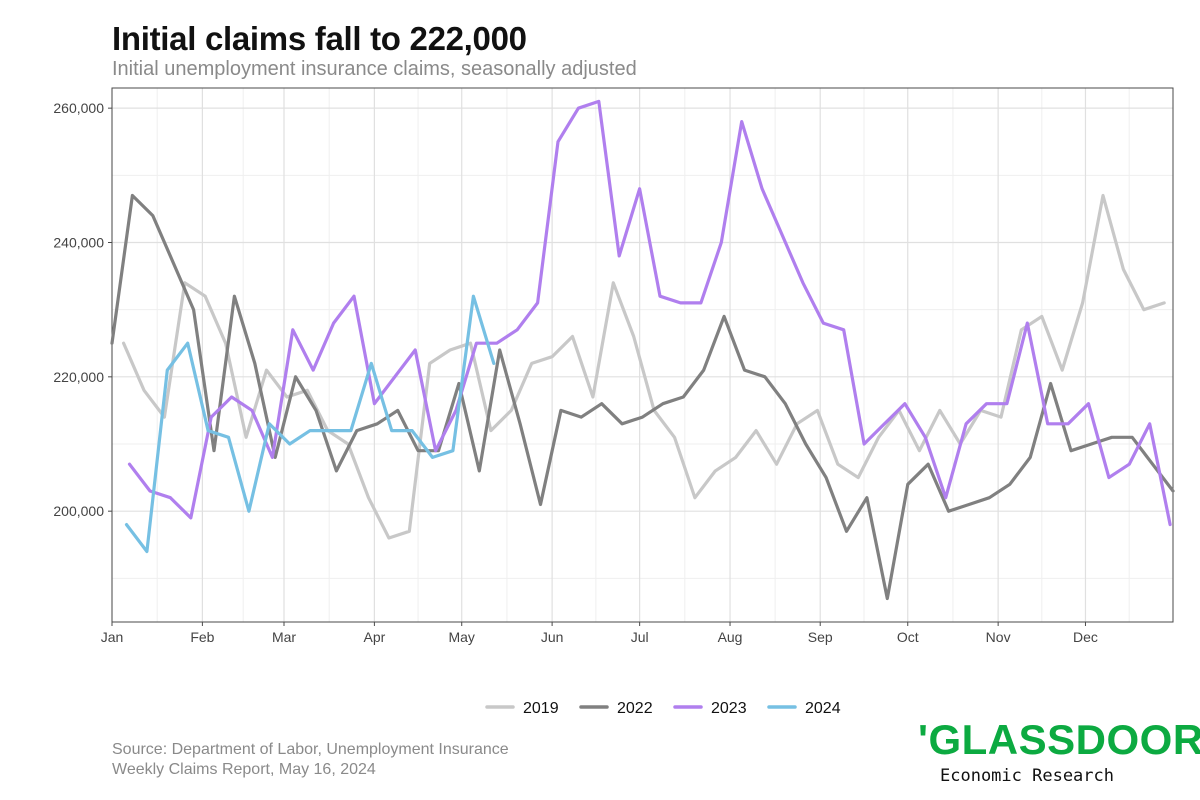 This screenshot has width=1200, height=800. I want to click on x-tick-label: Sep, so click(820, 637).